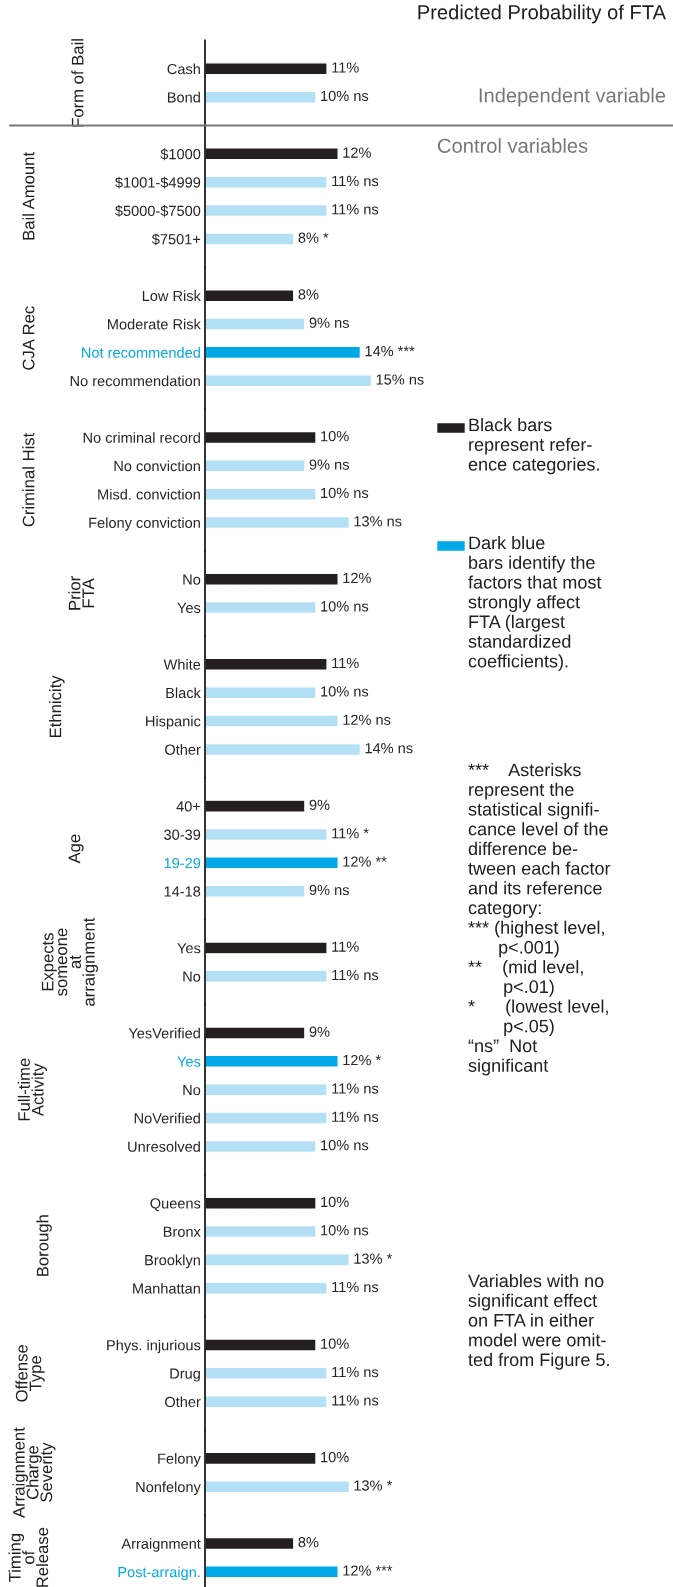 This screenshot has width=673, height=1587. Describe the element at coordinates (367, 719) in the screenshot. I see `data-label: 12% ns` at that location.